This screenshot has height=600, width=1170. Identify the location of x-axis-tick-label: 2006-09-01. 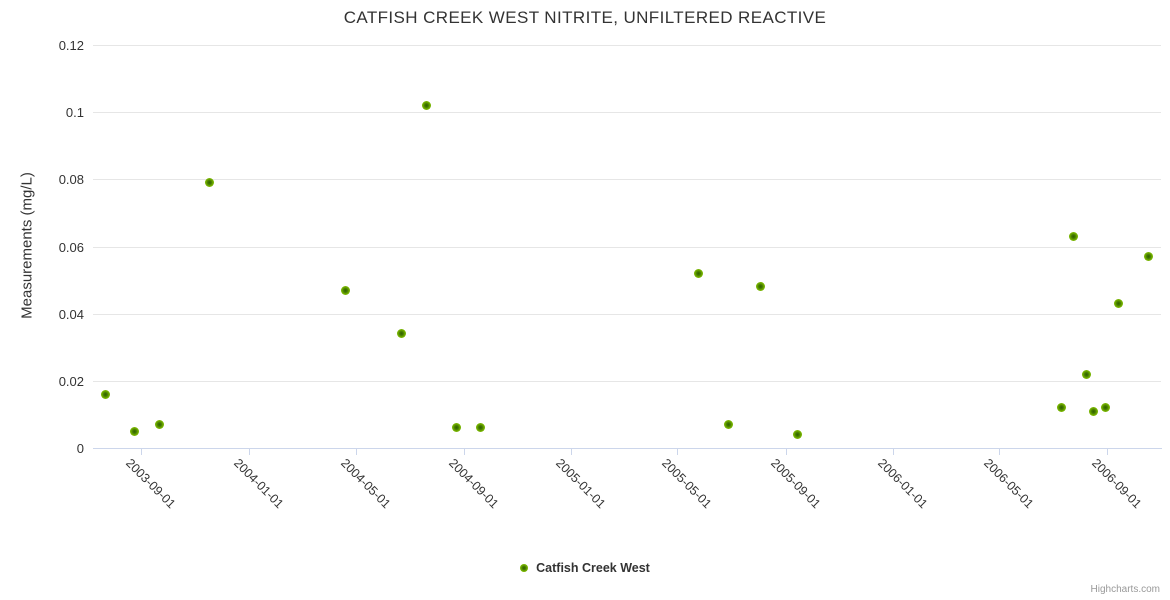
(1117, 484).